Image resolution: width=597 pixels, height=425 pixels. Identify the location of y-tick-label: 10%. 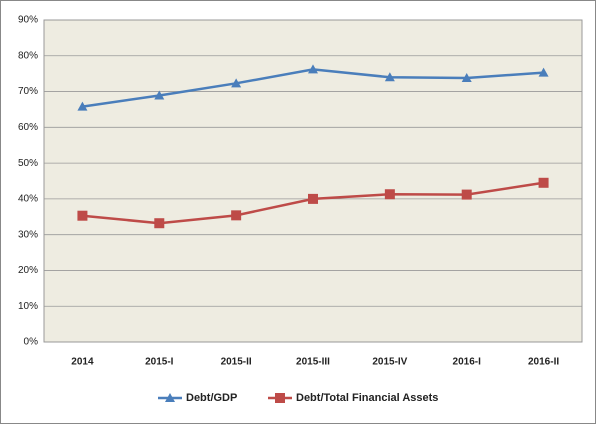
(28, 306).